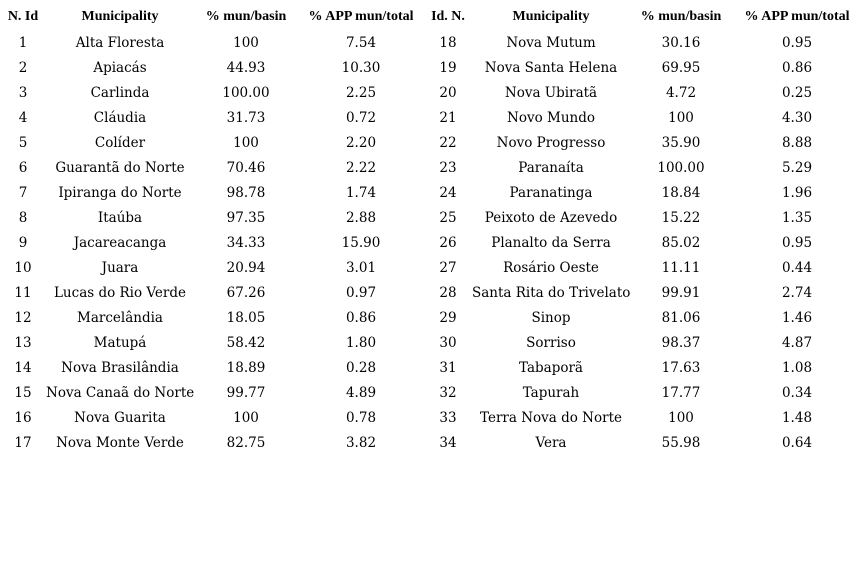 This screenshot has height=577, width=865. I want to click on municipality-cell: Marcelândia, so click(120, 317).